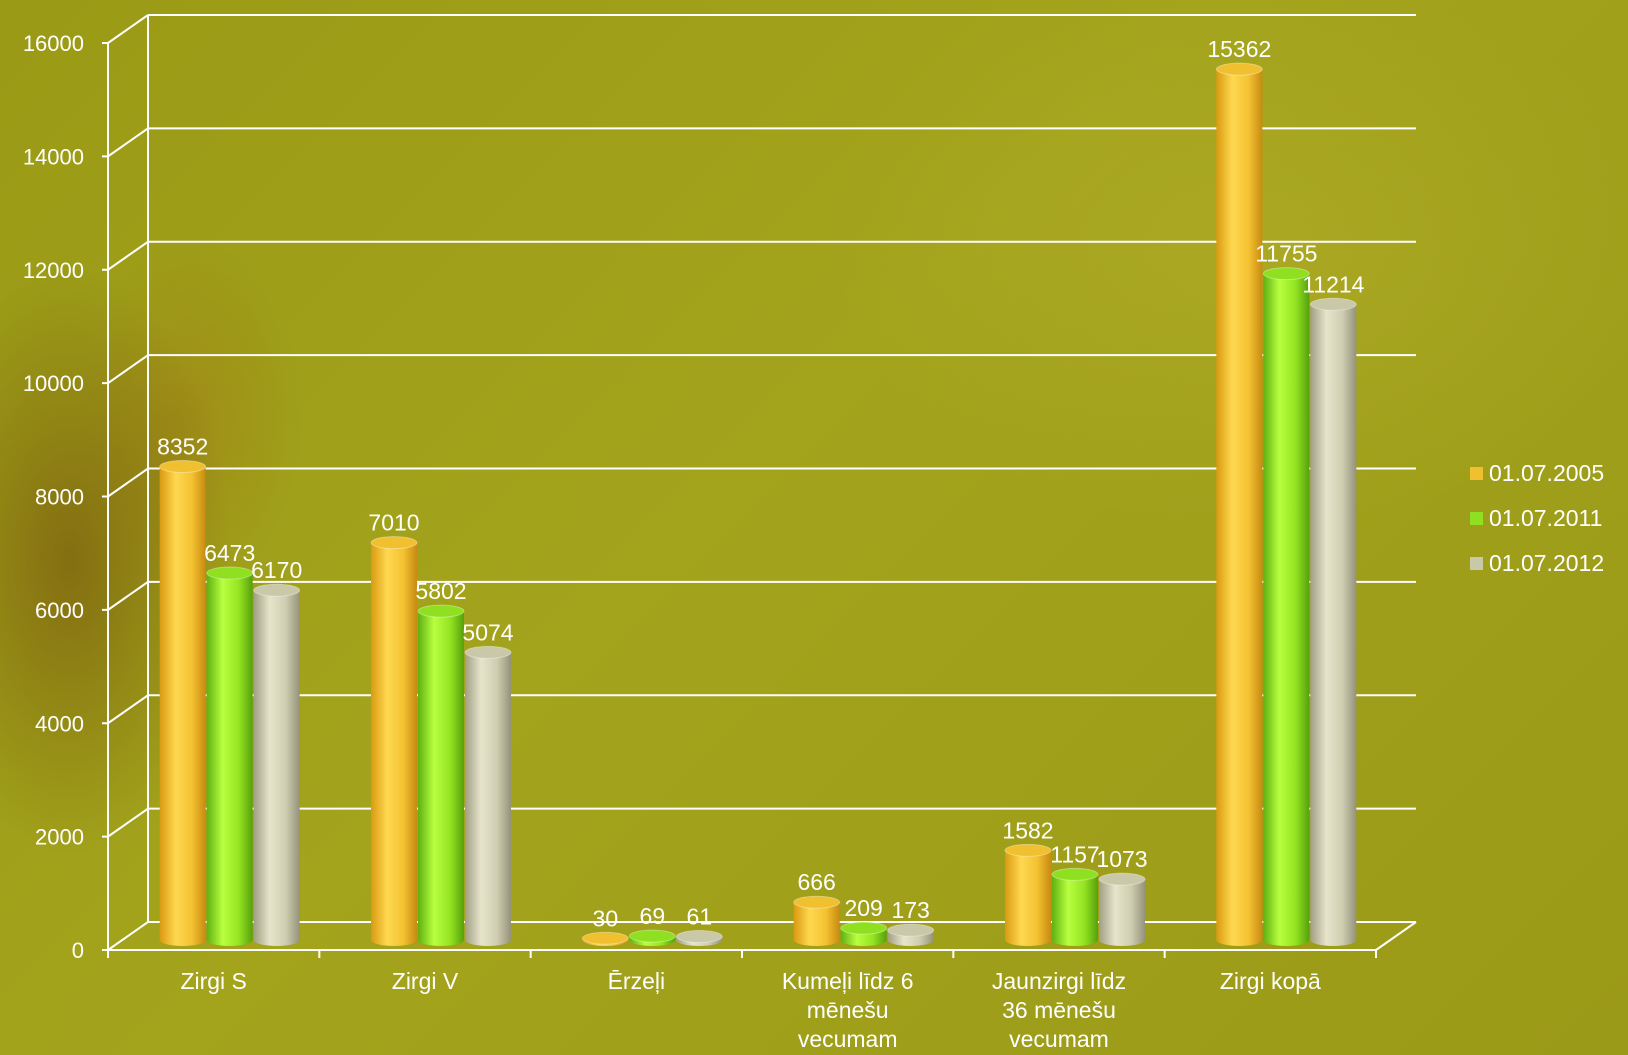 This screenshot has height=1055, width=1628. I want to click on data-label: 8352, so click(182, 447).